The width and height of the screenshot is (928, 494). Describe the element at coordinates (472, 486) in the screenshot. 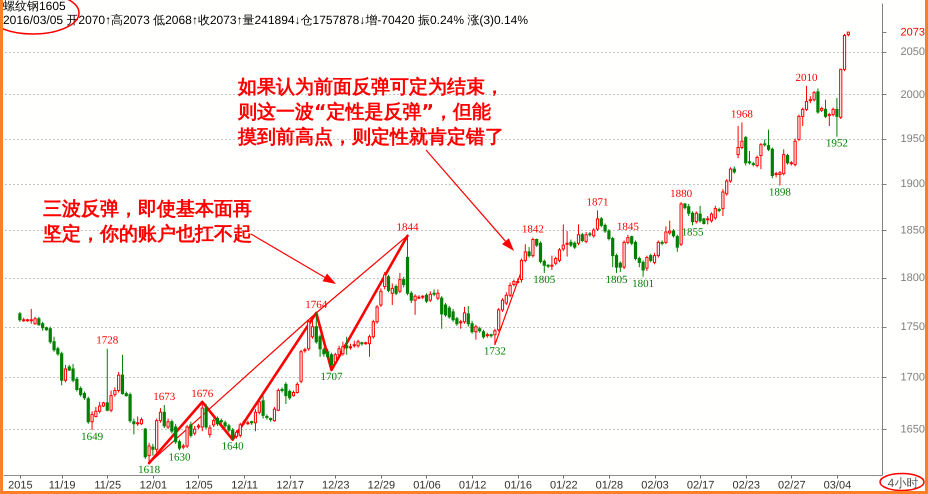

I see `x-tick-label: 01/12` at that location.